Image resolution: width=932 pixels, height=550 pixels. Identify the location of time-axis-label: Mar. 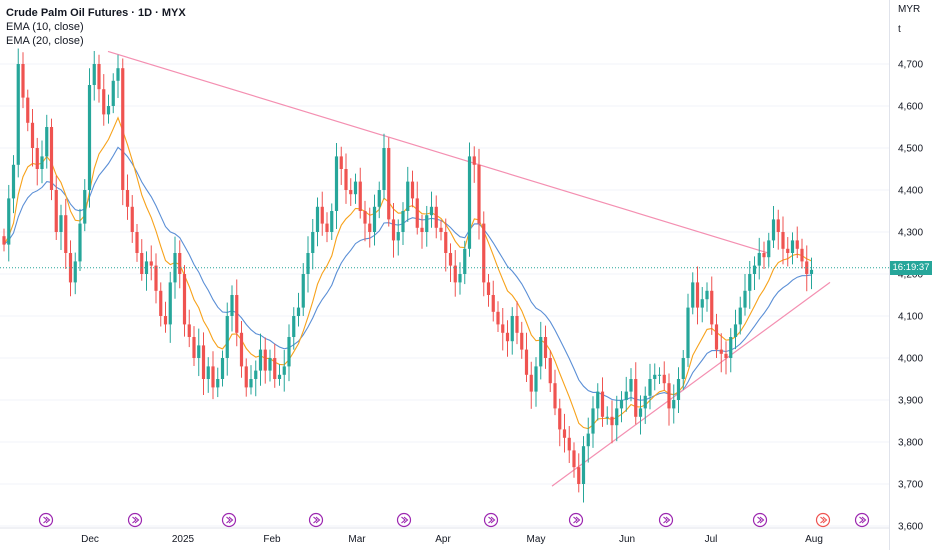
(357, 539).